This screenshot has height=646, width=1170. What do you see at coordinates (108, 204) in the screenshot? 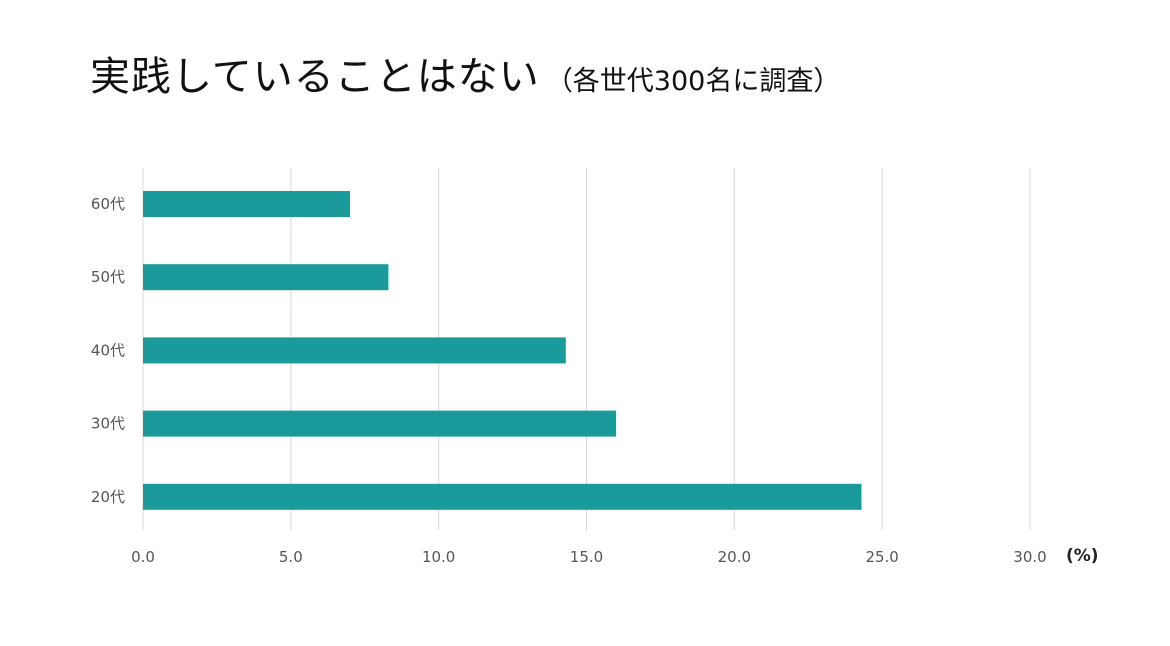
I see `category-label: 60代` at bounding box center [108, 204].